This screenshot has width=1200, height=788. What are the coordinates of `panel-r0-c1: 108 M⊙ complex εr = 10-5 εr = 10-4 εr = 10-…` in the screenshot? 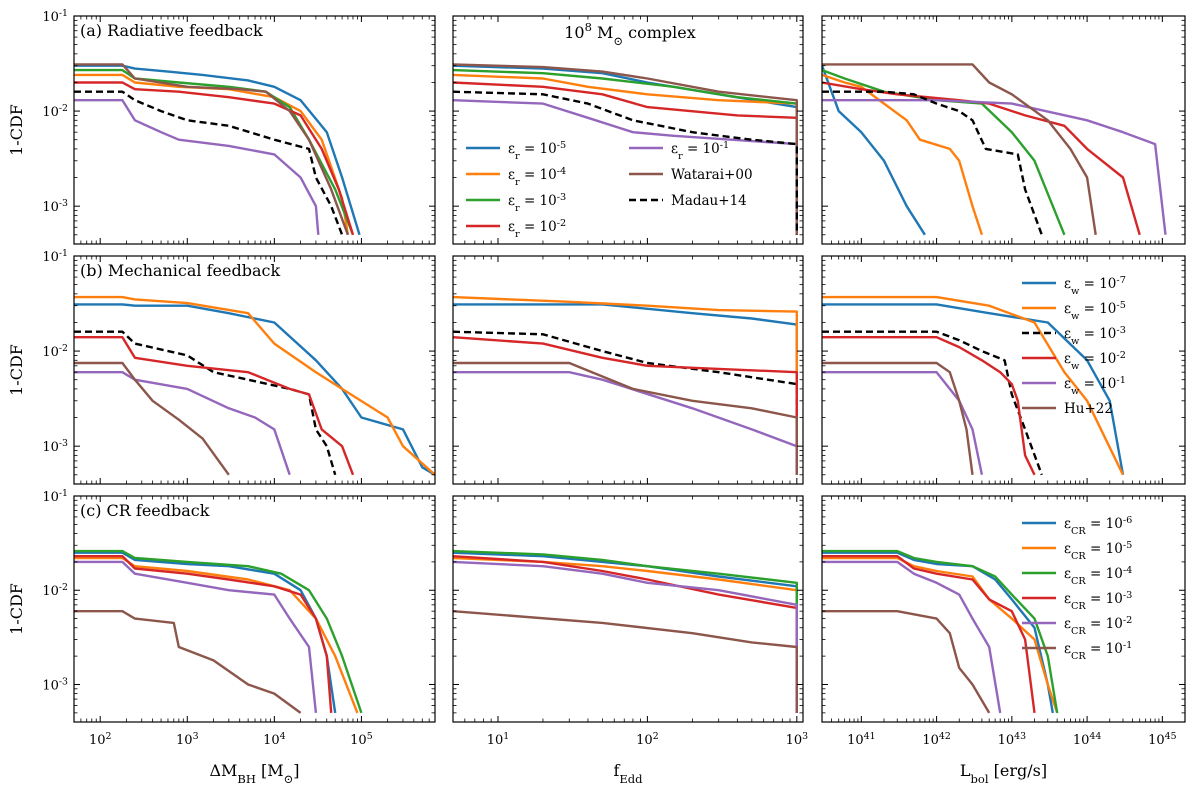 It's located at (628, 130).